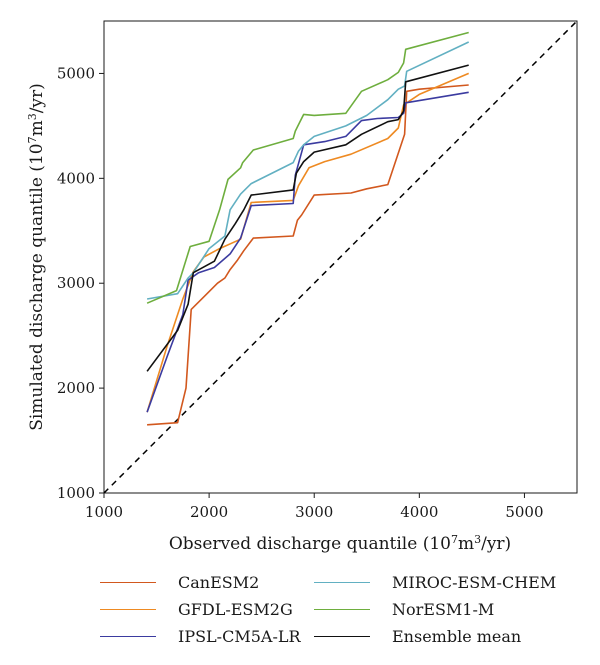  Describe the element at coordinates (104, 512) in the screenshot. I see `x-tick-label: 1000` at that location.